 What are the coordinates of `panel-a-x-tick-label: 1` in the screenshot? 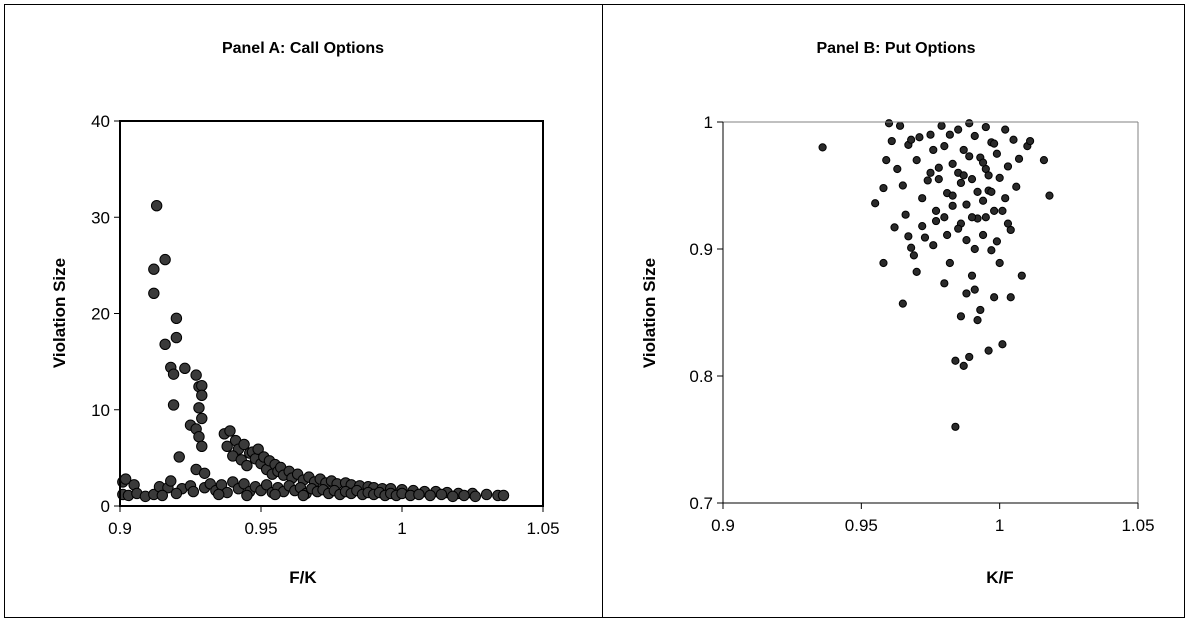 It's located at (401, 528).